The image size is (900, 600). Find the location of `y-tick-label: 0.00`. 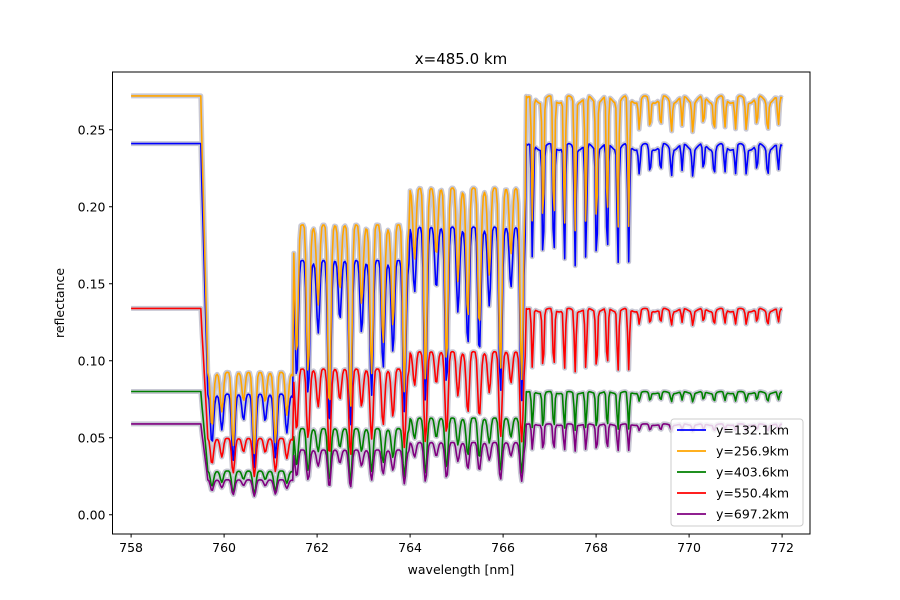

y-tick-label: 0.00 is located at coordinates (92, 514).